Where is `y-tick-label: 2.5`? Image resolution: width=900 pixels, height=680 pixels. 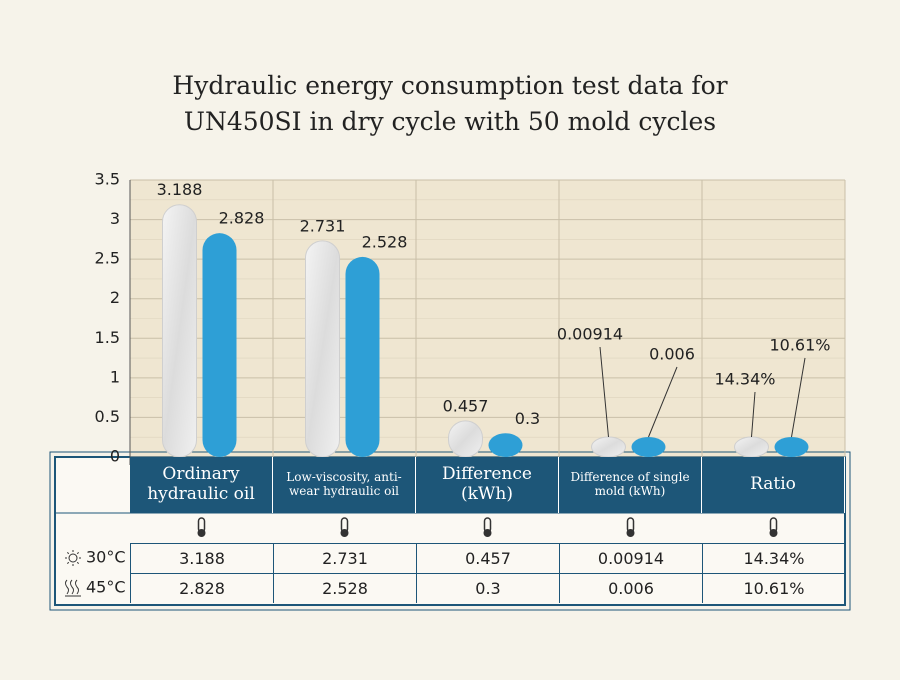 y-tick-label: 2.5 is located at coordinates (107, 258).